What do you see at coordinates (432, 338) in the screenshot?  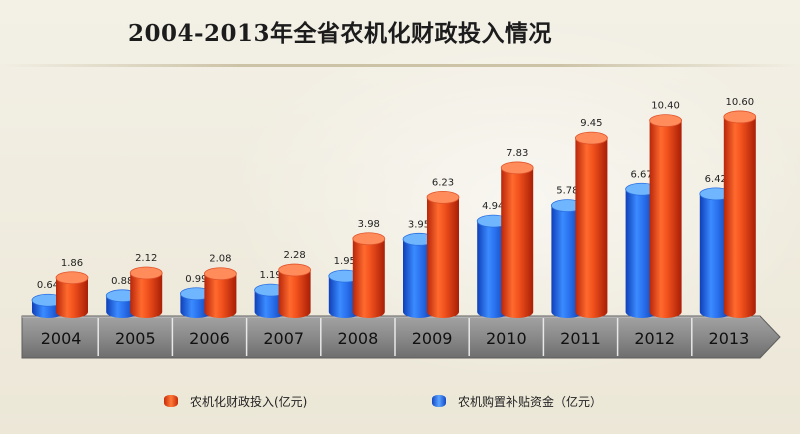 I see `x-tick-label: 2009` at bounding box center [432, 338].